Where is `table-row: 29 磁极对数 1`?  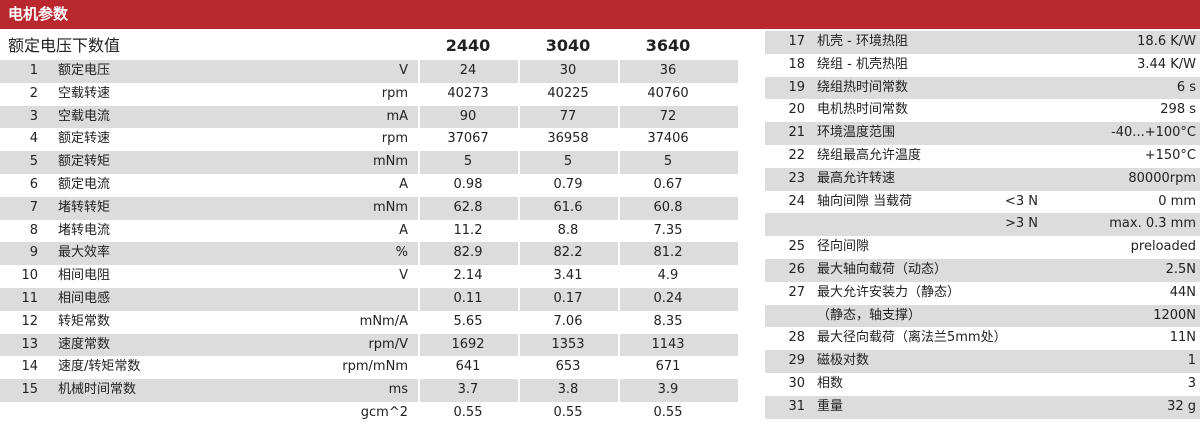
table-row: 29 磁极对数 1 is located at coordinates (982, 361).